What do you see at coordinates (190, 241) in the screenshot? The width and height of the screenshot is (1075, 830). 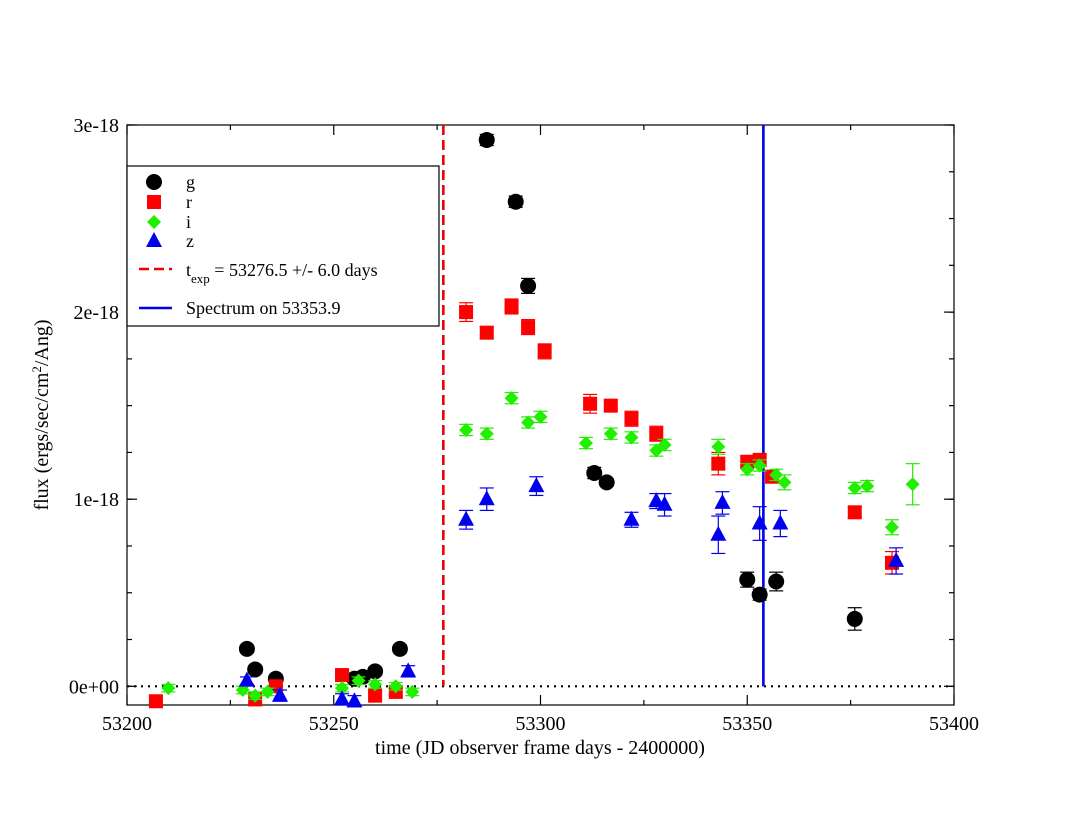 I see `legend-label-z: z` at bounding box center [190, 241].